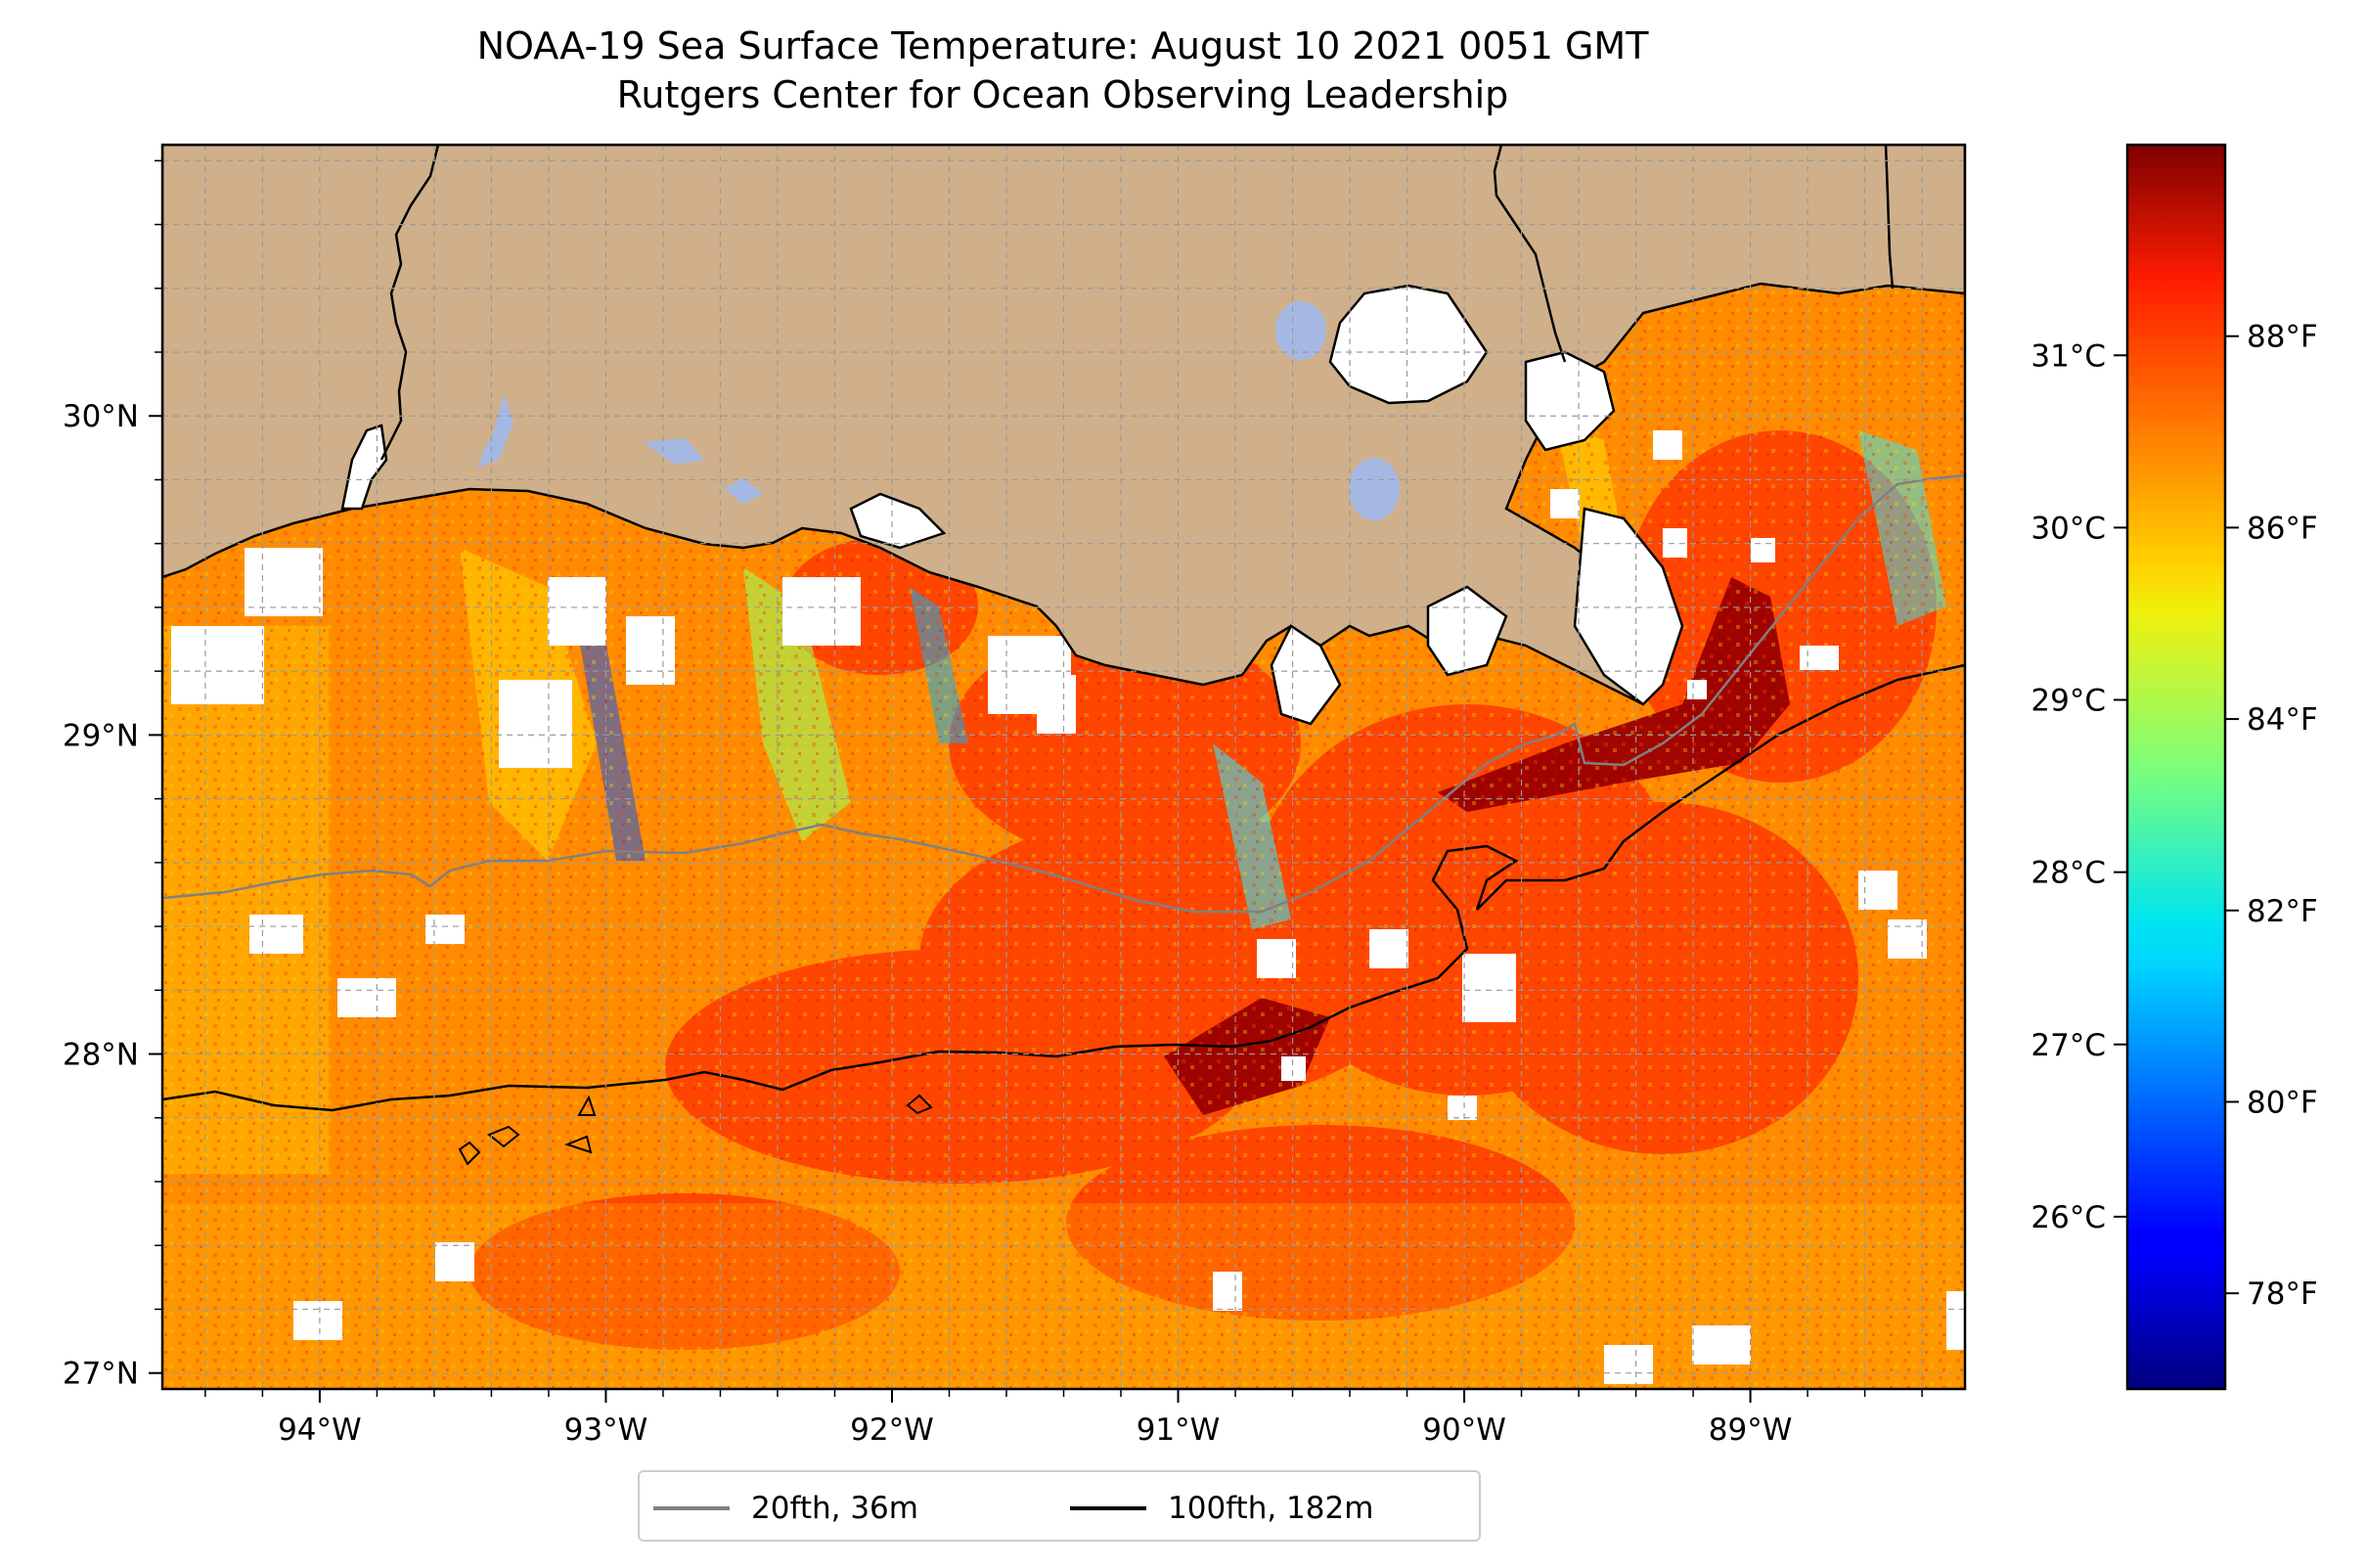  What do you see at coordinates (2176, 767) in the screenshot?
I see `colorbar` at bounding box center [2176, 767].